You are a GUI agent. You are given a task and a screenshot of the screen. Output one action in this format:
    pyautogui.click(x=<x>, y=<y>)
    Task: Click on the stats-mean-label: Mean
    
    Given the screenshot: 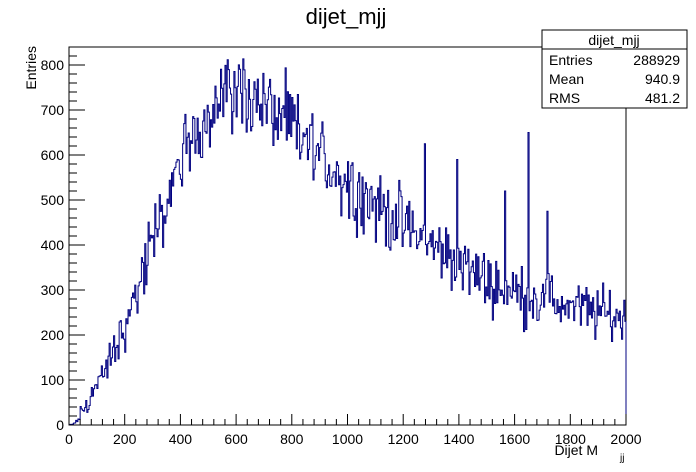 What is the action you would take?
    pyautogui.click(x=566, y=79)
    